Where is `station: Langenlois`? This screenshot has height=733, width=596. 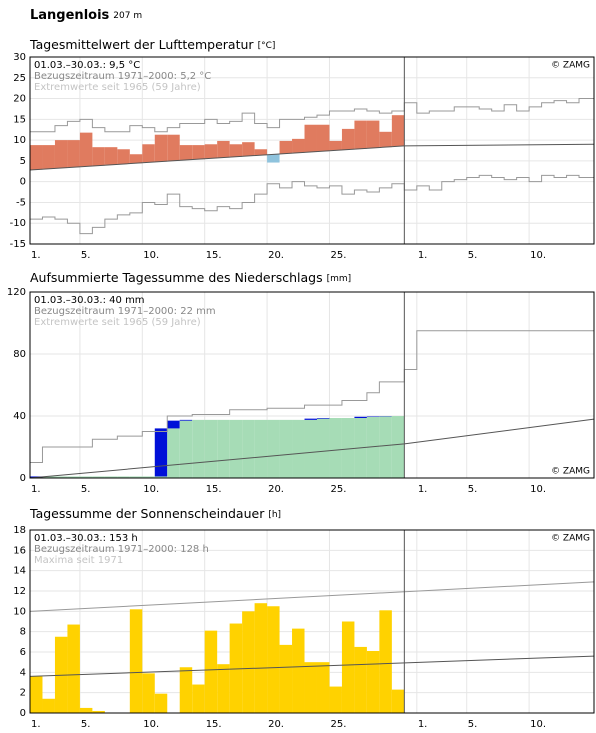 station: Langenlois is located at coordinates (70, 15).